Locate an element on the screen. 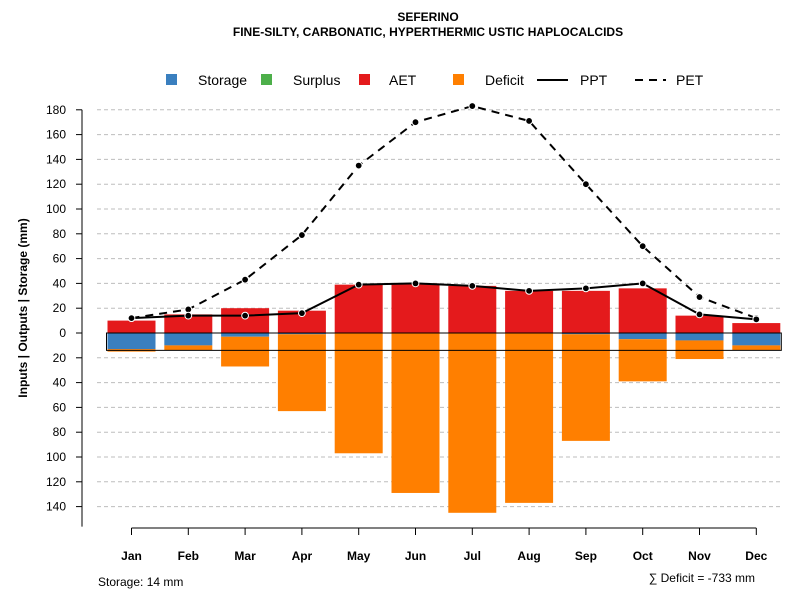 The width and height of the screenshot is (800, 600). x-tick-label: Mar is located at coordinates (245, 556).